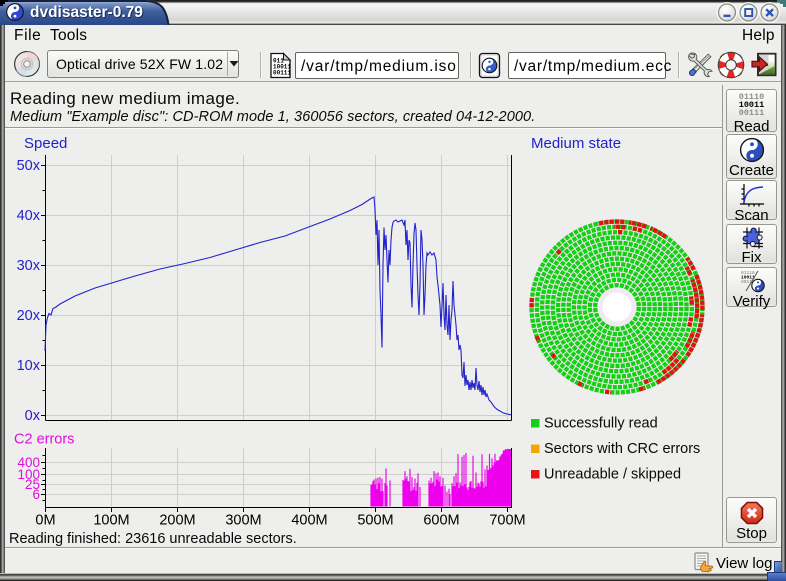 This screenshot has height=581, width=786. Describe the element at coordinates (111, 521) in the screenshot. I see `svg-text: 100M` at that location.